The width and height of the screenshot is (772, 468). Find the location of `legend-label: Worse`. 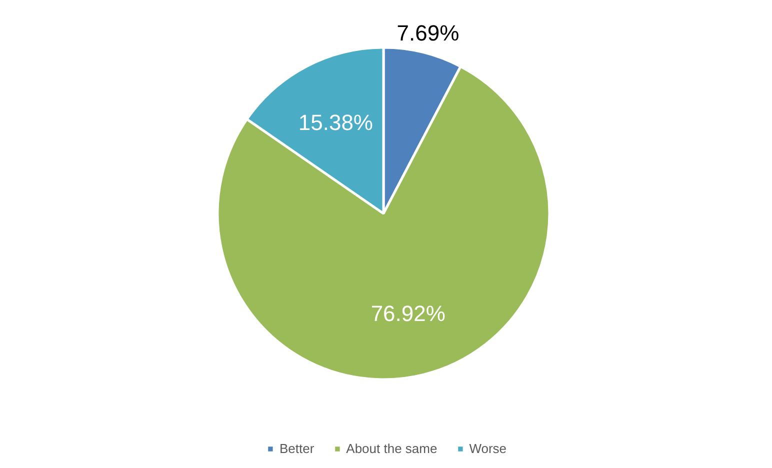

legend-label: Worse is located at coordinates (488, 448).